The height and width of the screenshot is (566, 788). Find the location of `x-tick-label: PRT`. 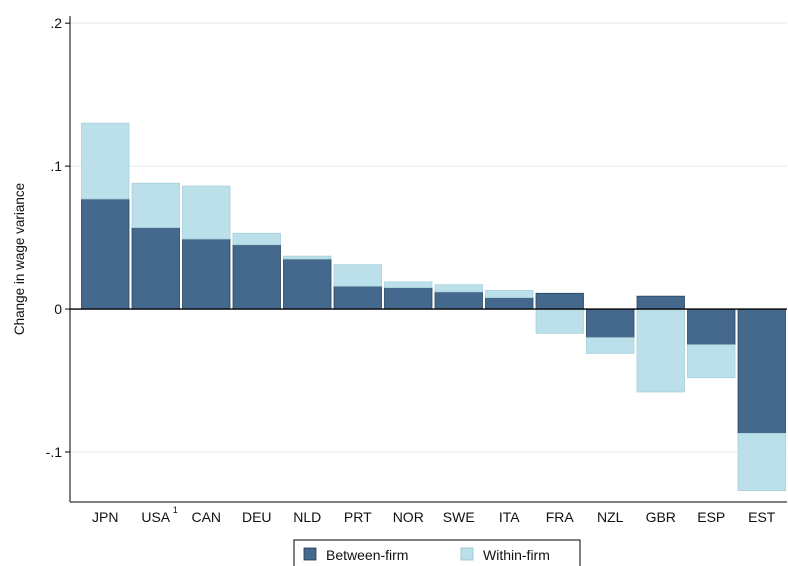

x-tick-label: PRT is located at coordinates (358, 517).